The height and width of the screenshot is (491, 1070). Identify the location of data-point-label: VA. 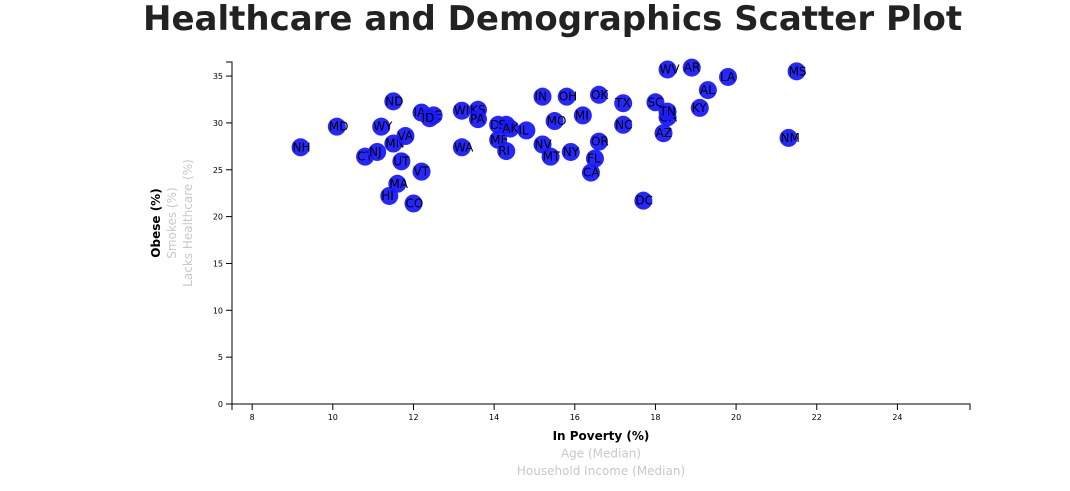
(405, 136).